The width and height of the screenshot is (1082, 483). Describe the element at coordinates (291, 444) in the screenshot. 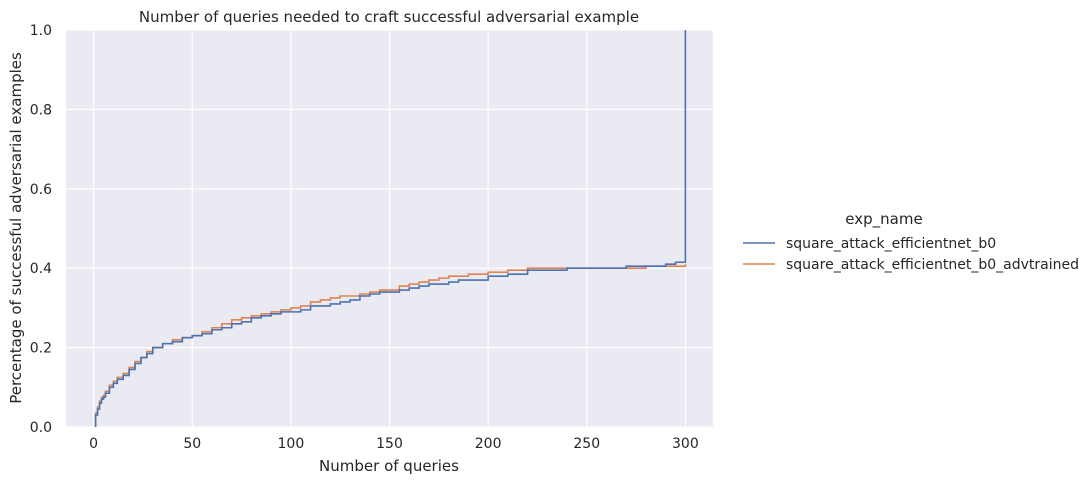

I see `x-tick-label: 100` at that location.